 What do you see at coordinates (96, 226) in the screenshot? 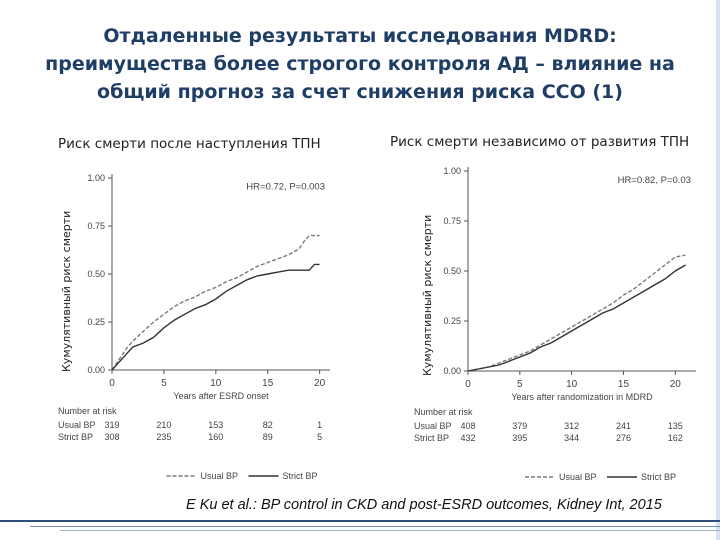
I see `left-ytick-label: 0.75` at bounding box center [96, 226].